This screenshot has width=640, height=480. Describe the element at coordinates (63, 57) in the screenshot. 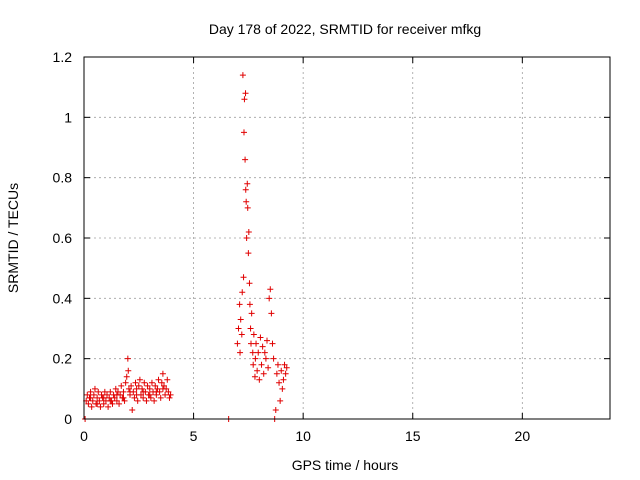

I see `y-tick-label: 1.2` at that location.